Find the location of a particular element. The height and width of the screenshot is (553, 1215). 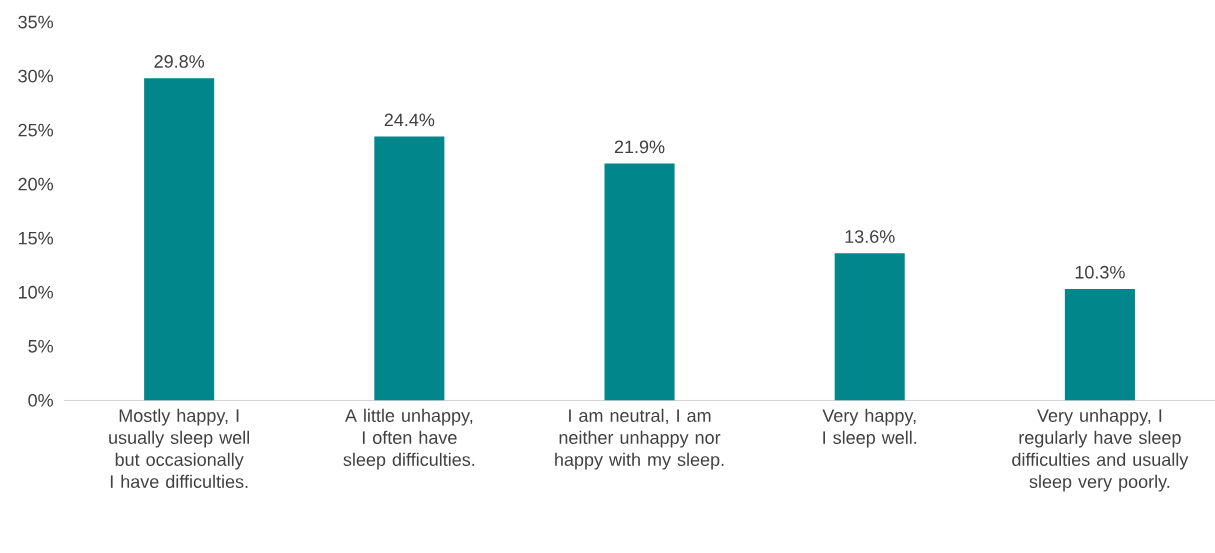

x-tick-label: Mostly happy, I usually sleep well but occasionally I have difficulties. is located at coordinates (179, 448).